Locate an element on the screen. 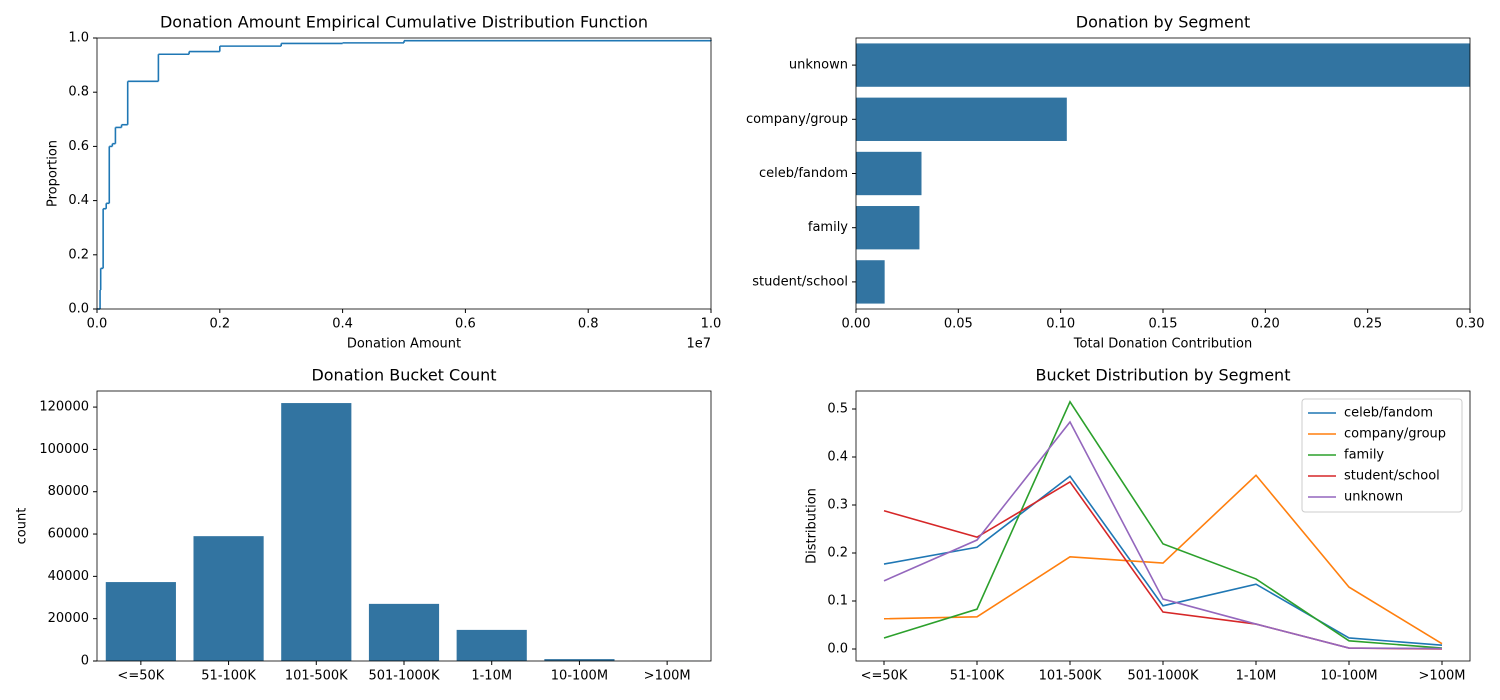 The height and width of the screenshot is (700, 1500). y-tick-label: 0.5 is located at coordinates (837, 409).